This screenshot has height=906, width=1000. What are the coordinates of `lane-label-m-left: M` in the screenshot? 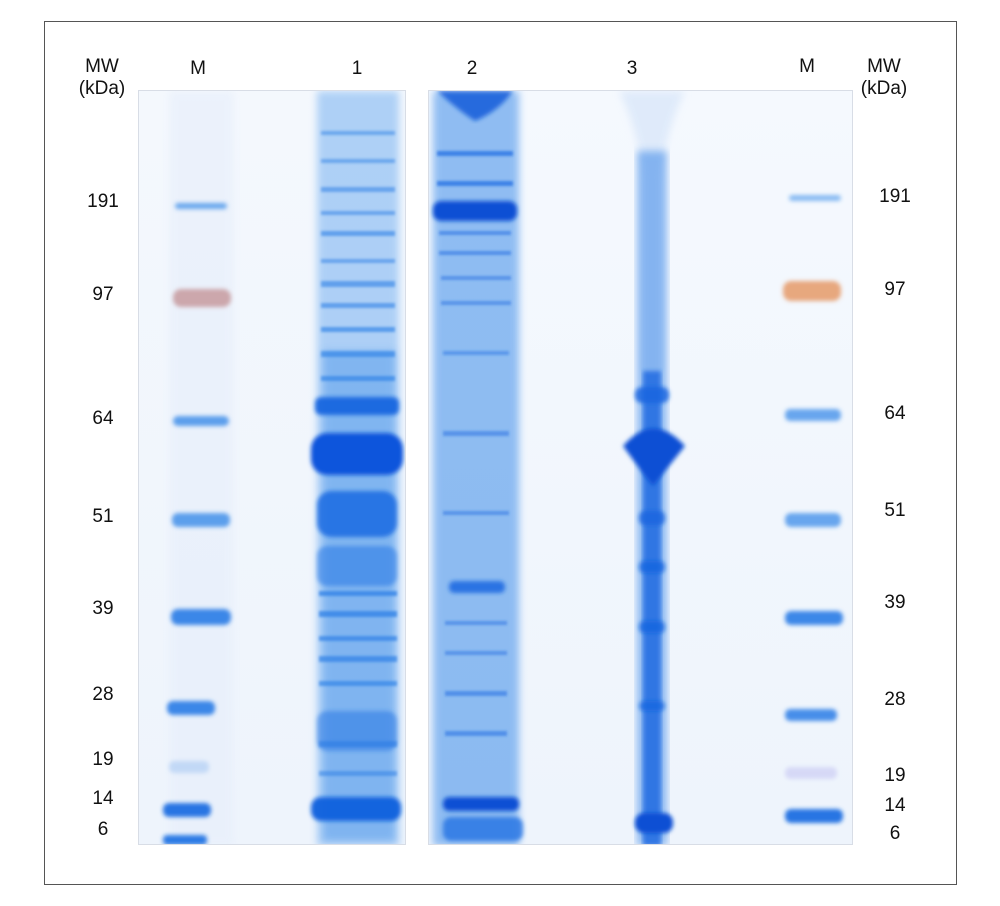 It's located at (198, 68).